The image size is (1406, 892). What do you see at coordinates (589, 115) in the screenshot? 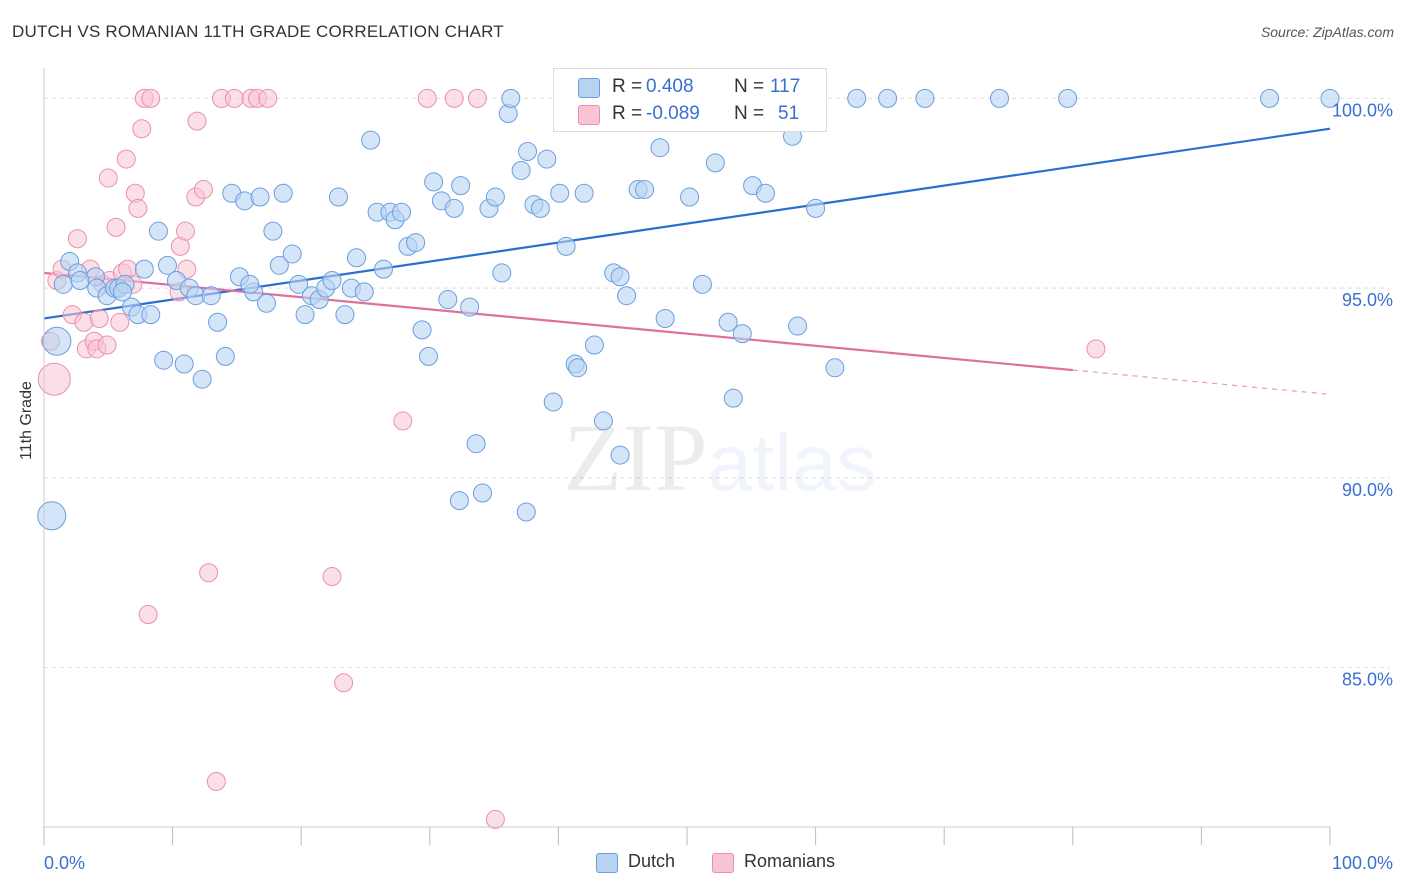
I see `romanians-swatch` at bounding box center [589, 115].